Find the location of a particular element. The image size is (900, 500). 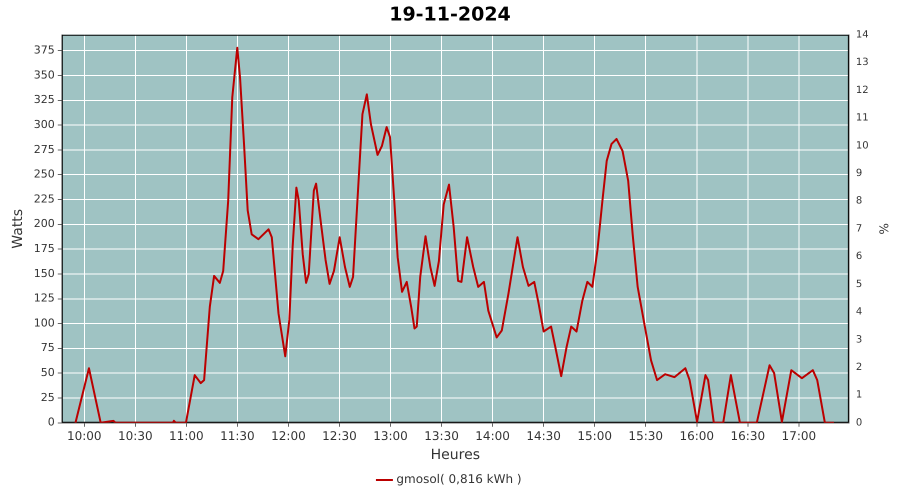

x-tick-label: 11:00 is located at coordinates (186, 436).